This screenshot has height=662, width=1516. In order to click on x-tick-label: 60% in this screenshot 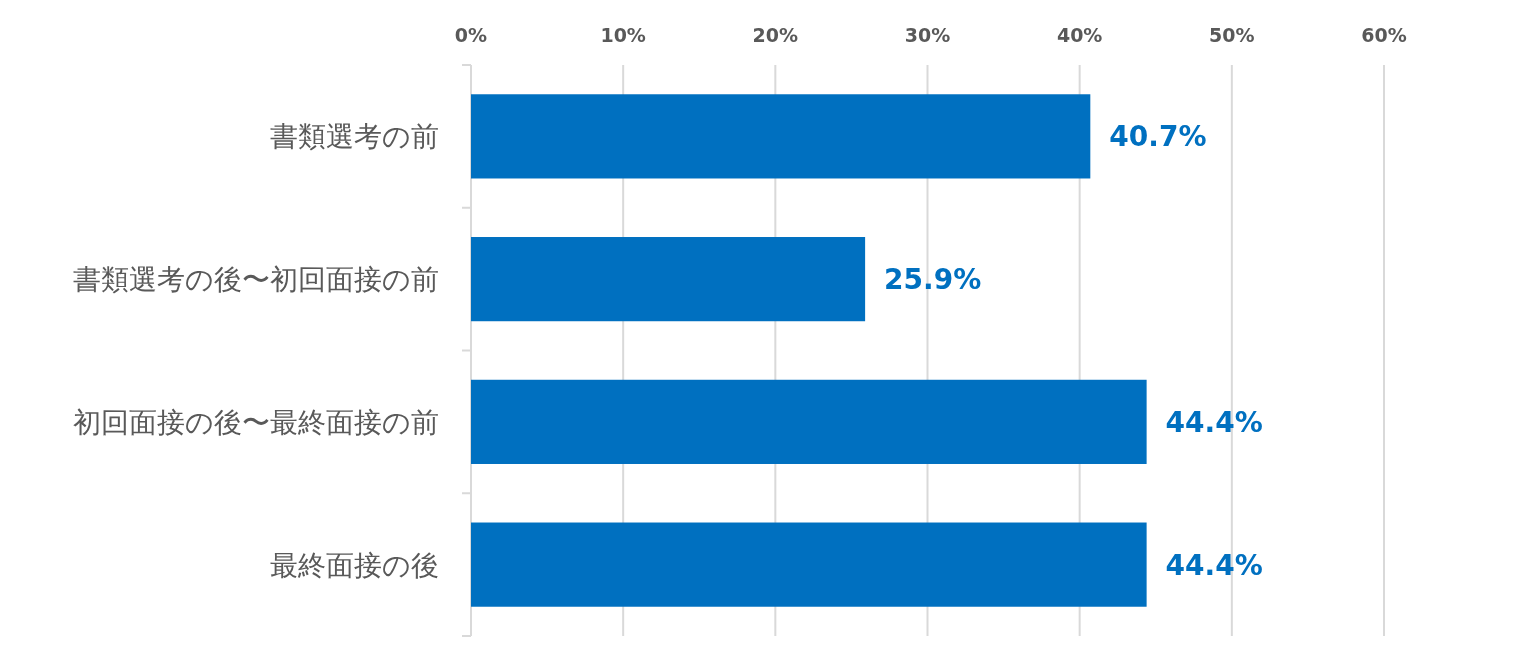, I will do `click(1384, 35)`.